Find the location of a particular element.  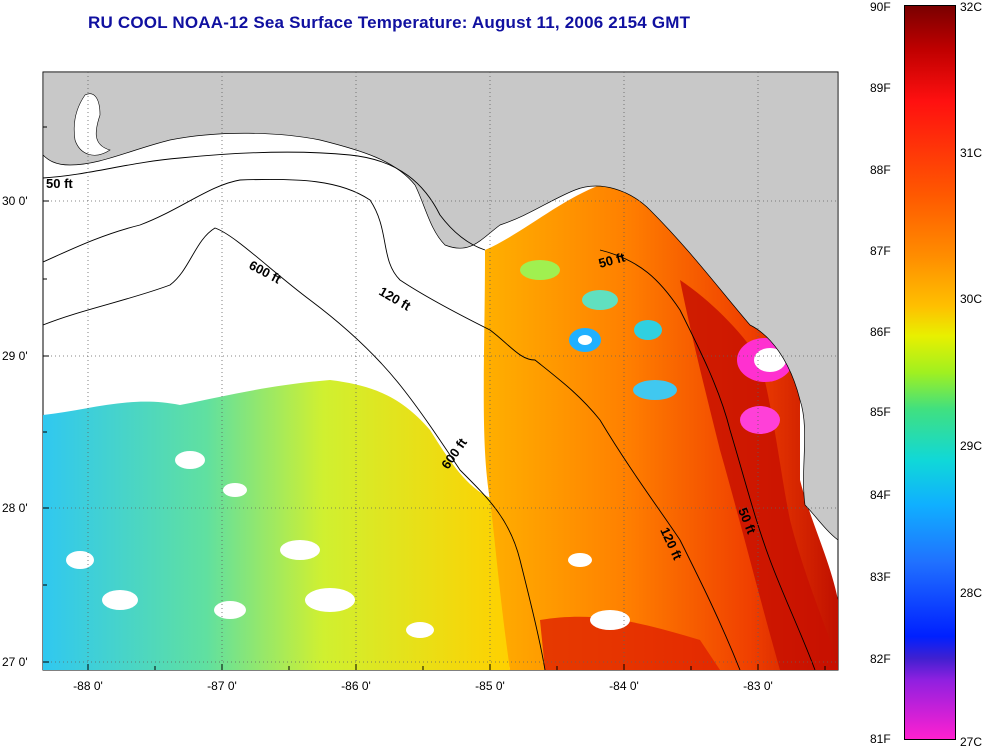

colorbar-f-88: 88F is located at coordinates (880, 170).